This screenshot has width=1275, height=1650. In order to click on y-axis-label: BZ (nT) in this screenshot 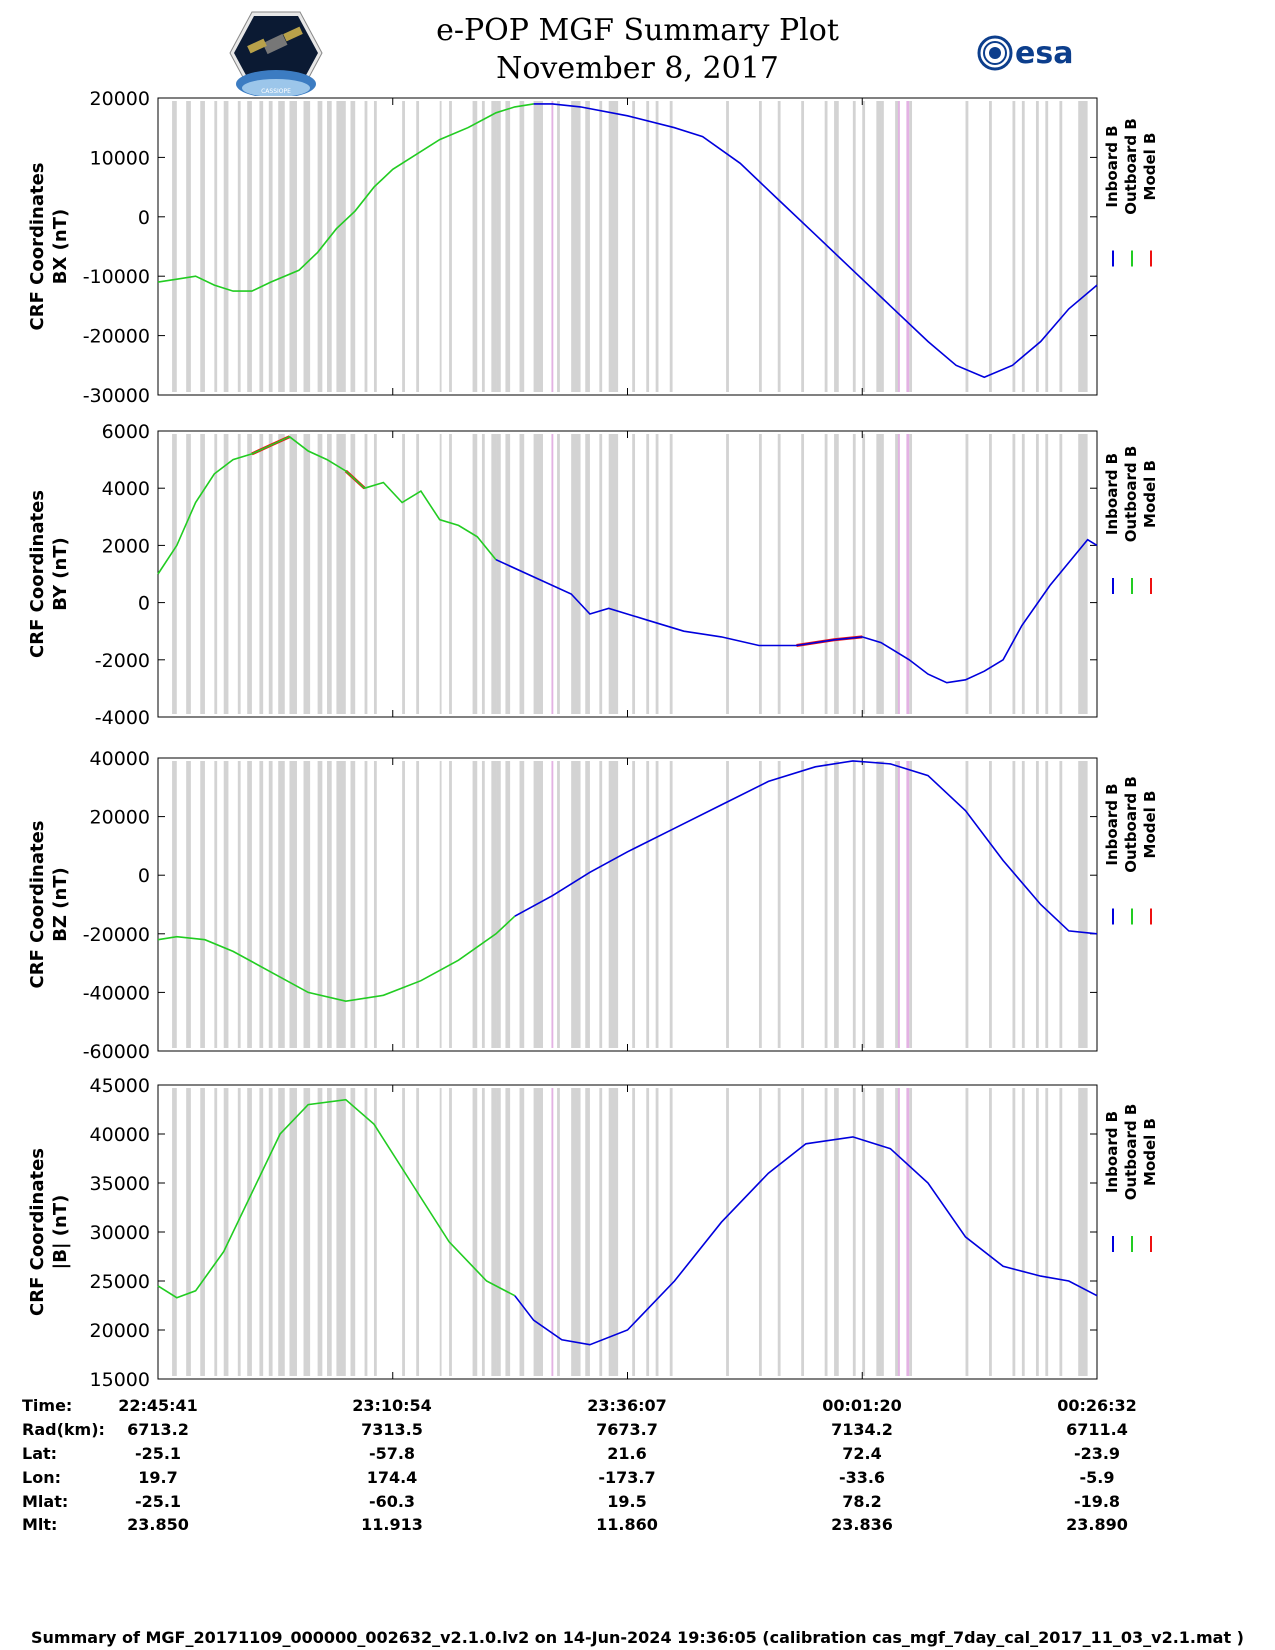, I will do `click(60, 904)`.